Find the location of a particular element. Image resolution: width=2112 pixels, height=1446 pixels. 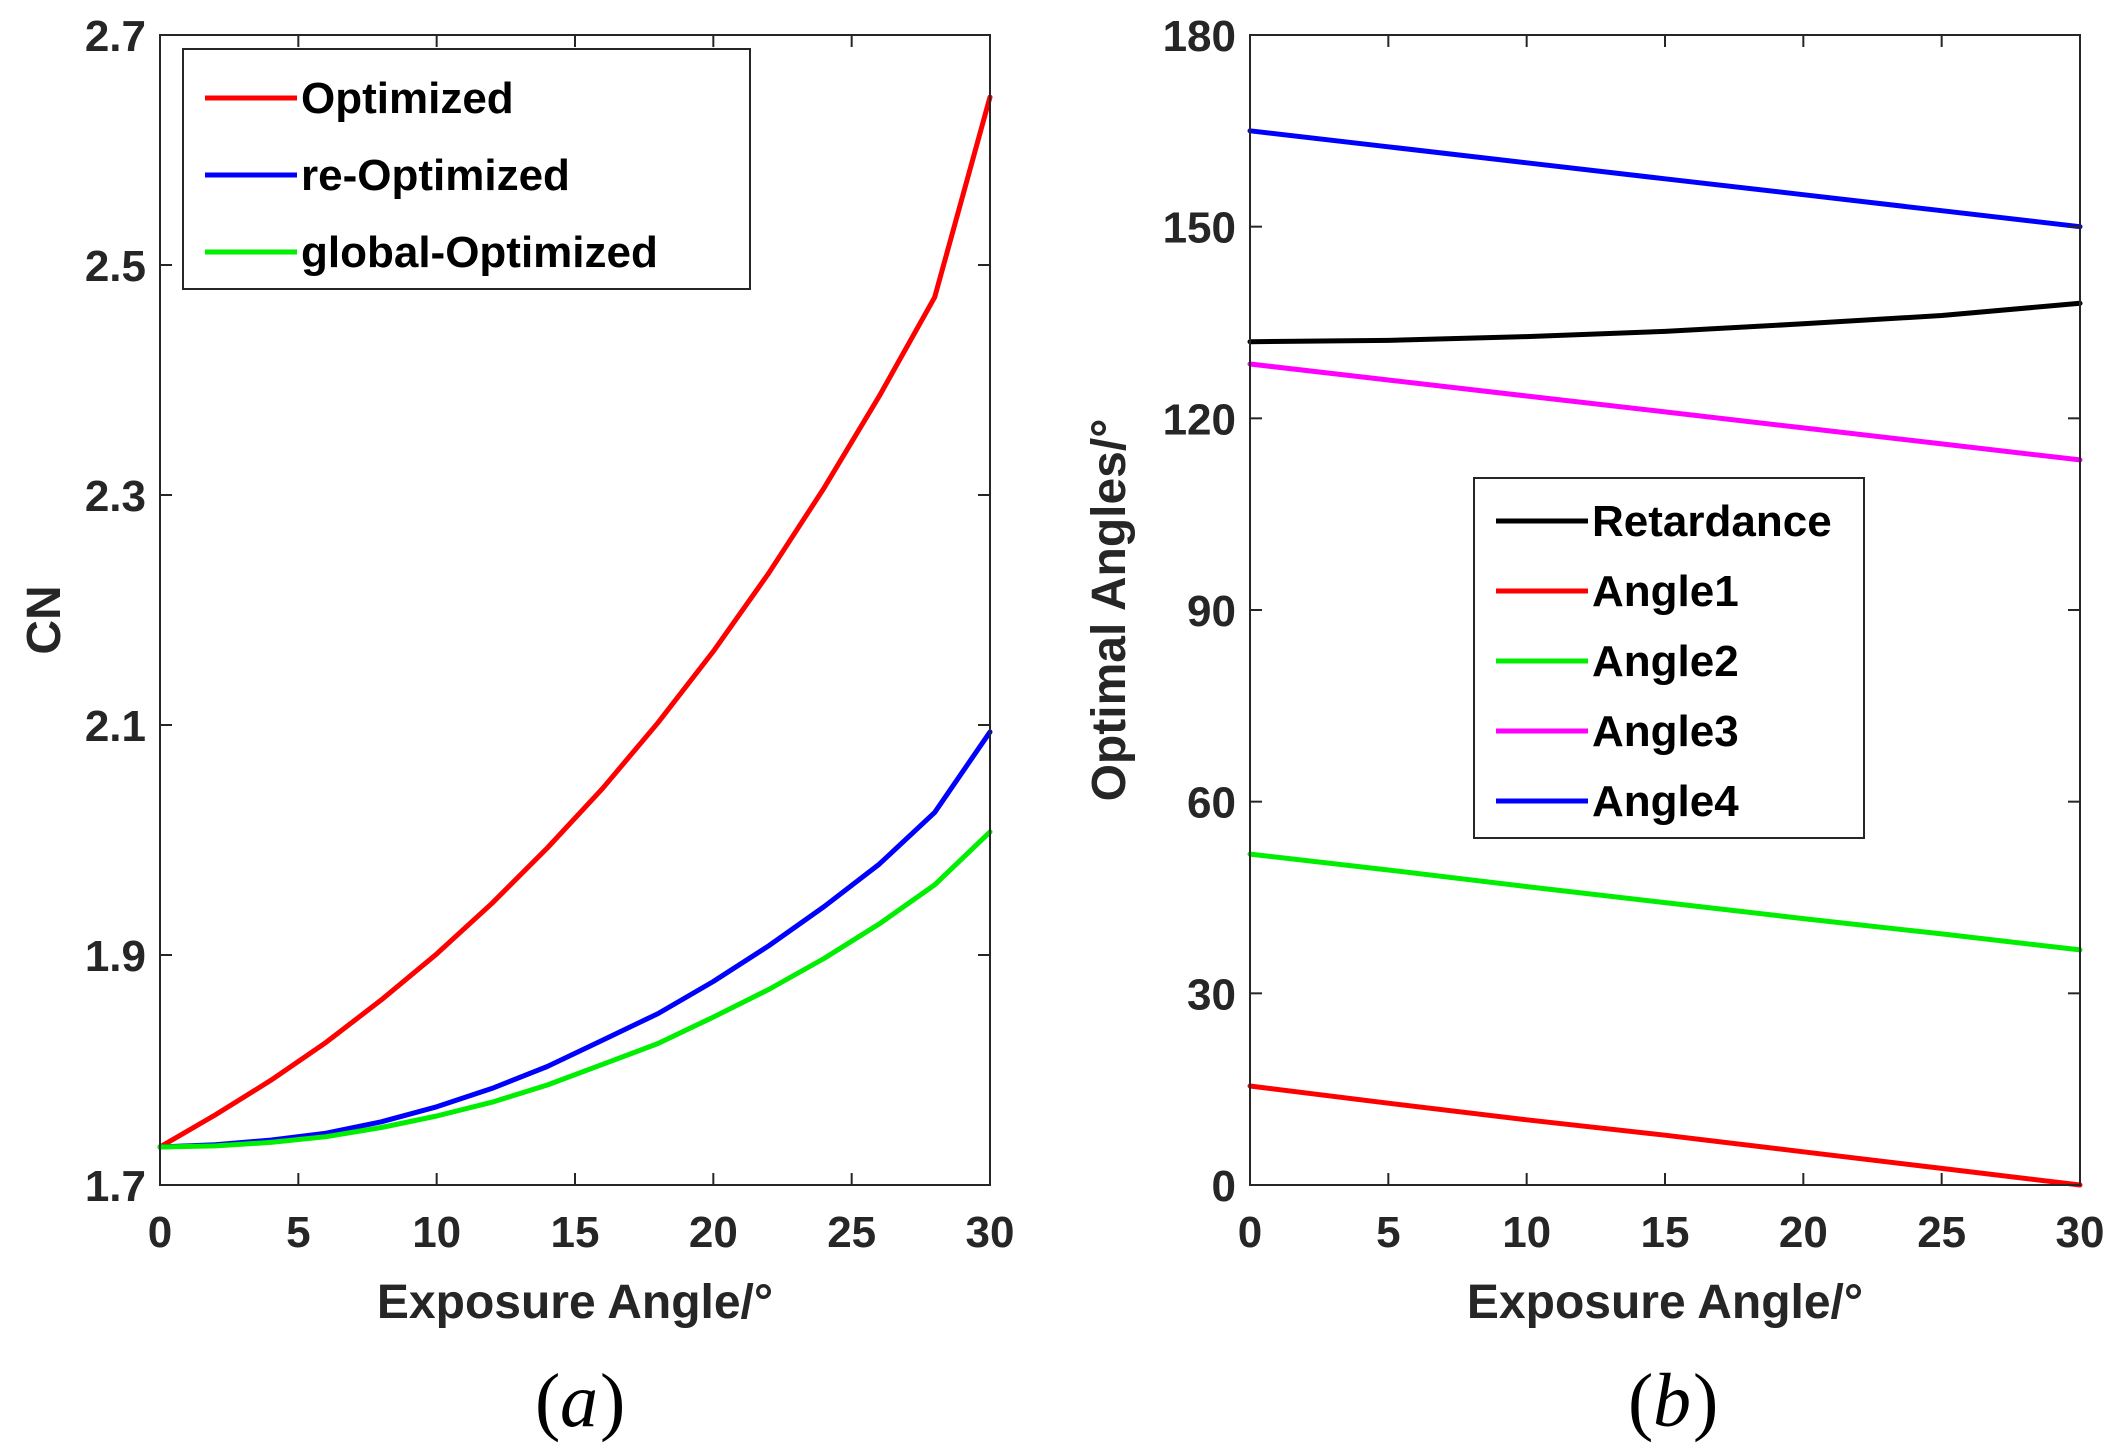

panel-a-legend-box is located at coordinates (466, 169).